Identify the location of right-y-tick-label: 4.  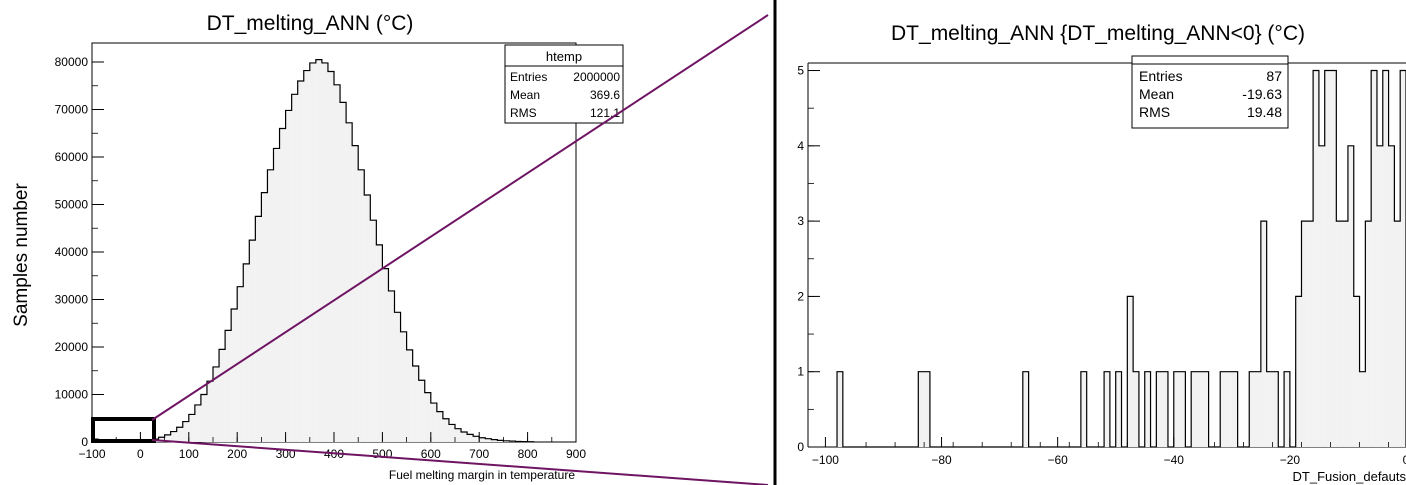
(800, 146).